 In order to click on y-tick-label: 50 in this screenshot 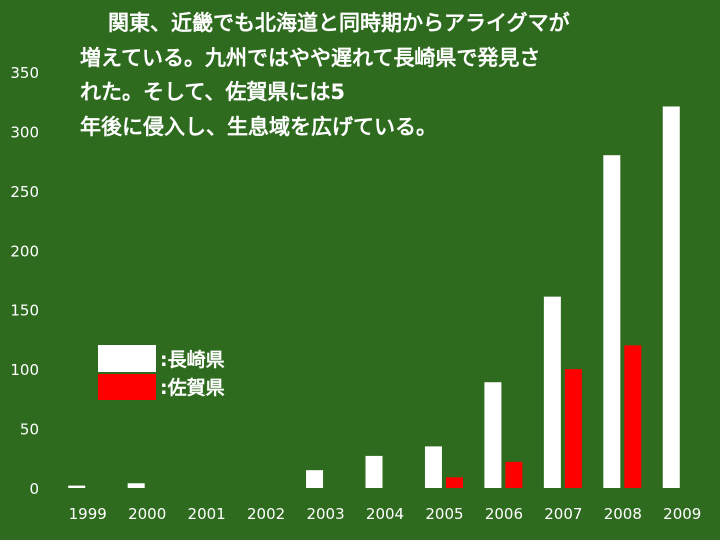, I will do `click(29, 430)`.